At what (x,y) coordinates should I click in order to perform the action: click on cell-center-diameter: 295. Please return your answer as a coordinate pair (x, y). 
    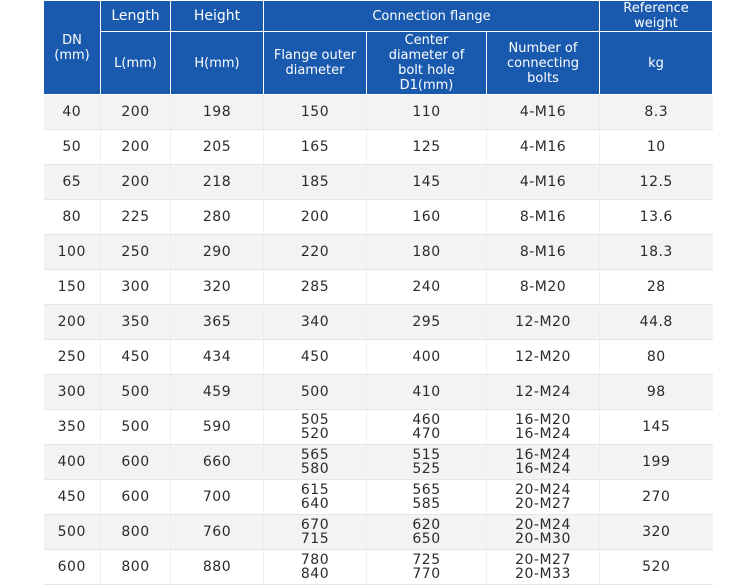
    Looking at the image, I should click on (426, 322).